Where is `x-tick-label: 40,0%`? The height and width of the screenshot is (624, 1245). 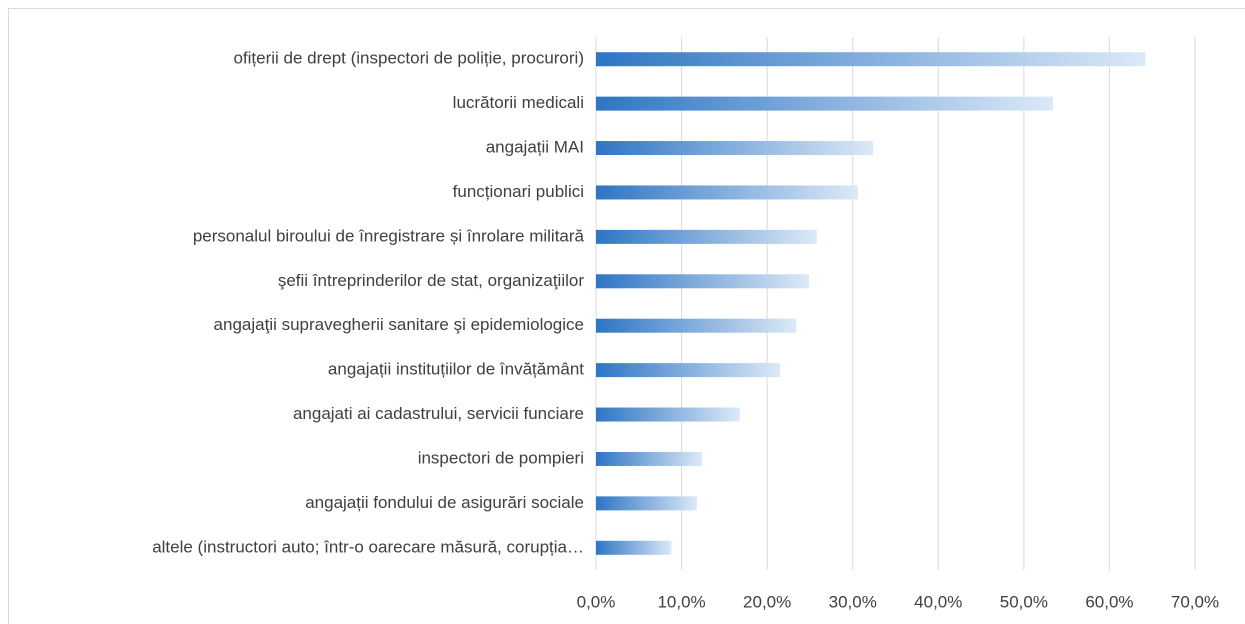 x-tick-label: 40,0% is located at coordinates (938, 601).